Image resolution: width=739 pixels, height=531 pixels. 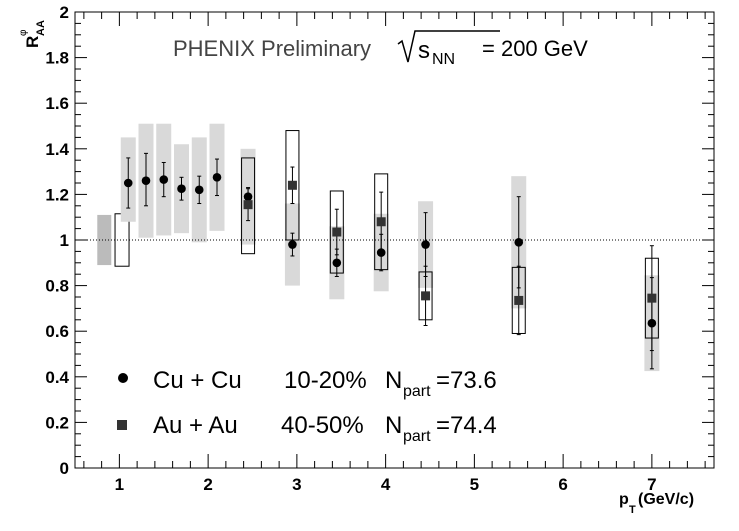 I want to click on y-tick-label-7: 1.4, so click(x=57, y=149).